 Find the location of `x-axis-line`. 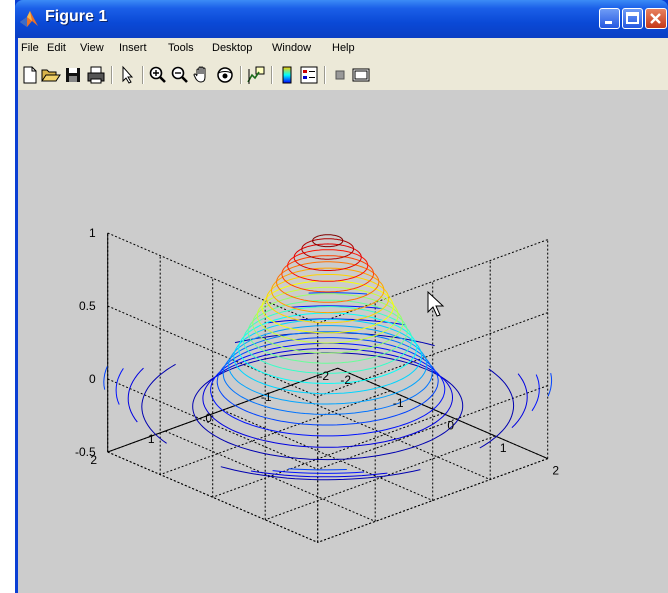

x-axis-line is located at coordinates (442, 413).